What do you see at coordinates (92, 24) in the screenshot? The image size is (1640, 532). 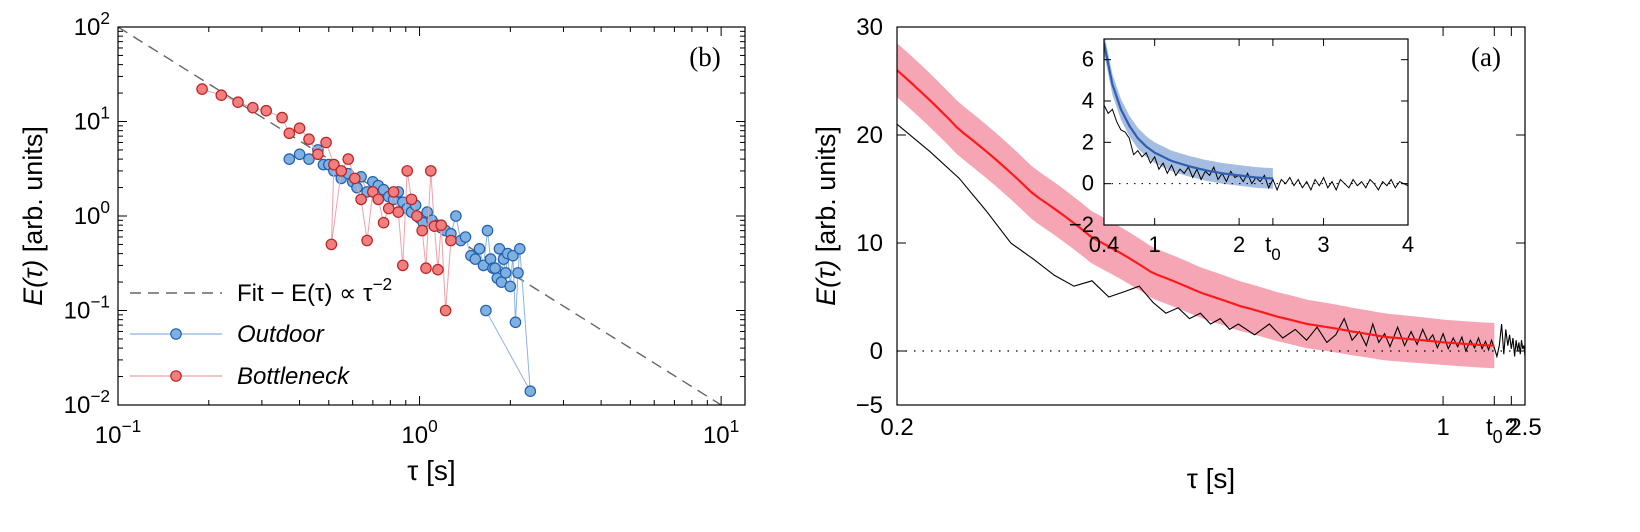 I see `y-tick-label: 10²` at bounding box center [92, 24].